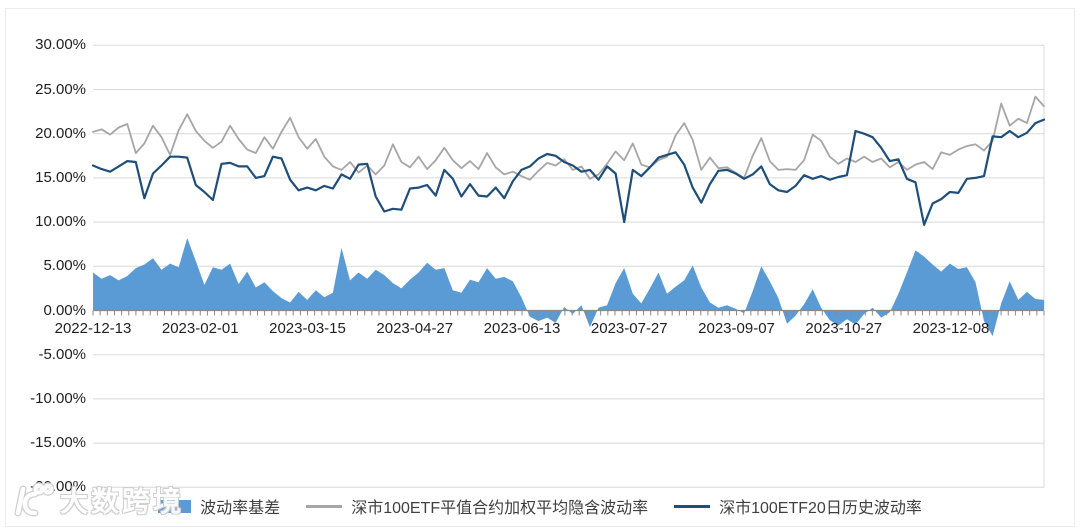  Describe the element at coordinates (64, 266) in the screenshot. I see `y-tick-label: 5.00%` at that location.